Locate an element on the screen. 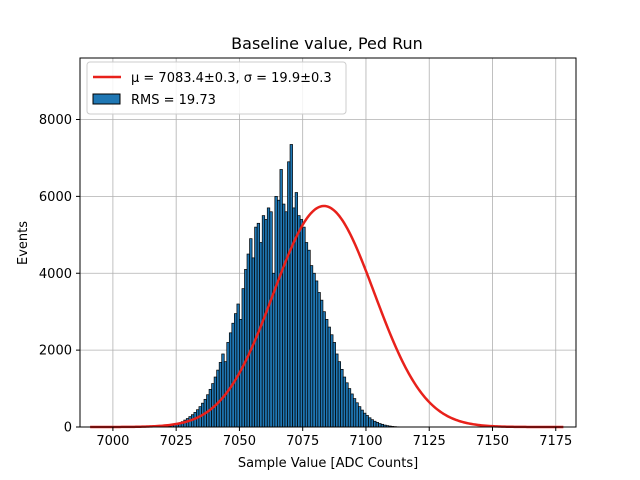  x-tick-label: 7100 is located at coordinates (365, 441).